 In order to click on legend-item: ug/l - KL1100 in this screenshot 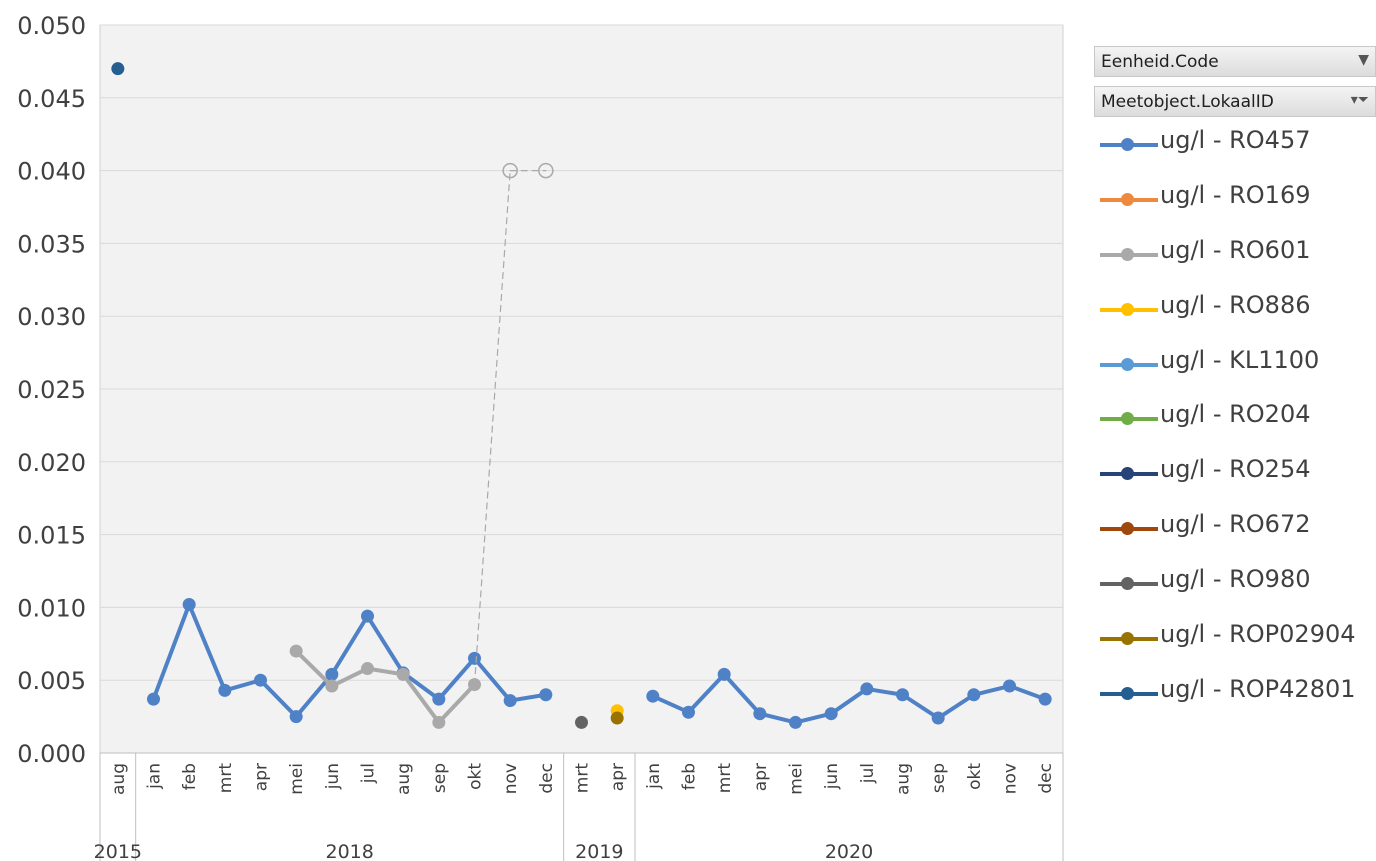, I will do `click(1238, 365)`.